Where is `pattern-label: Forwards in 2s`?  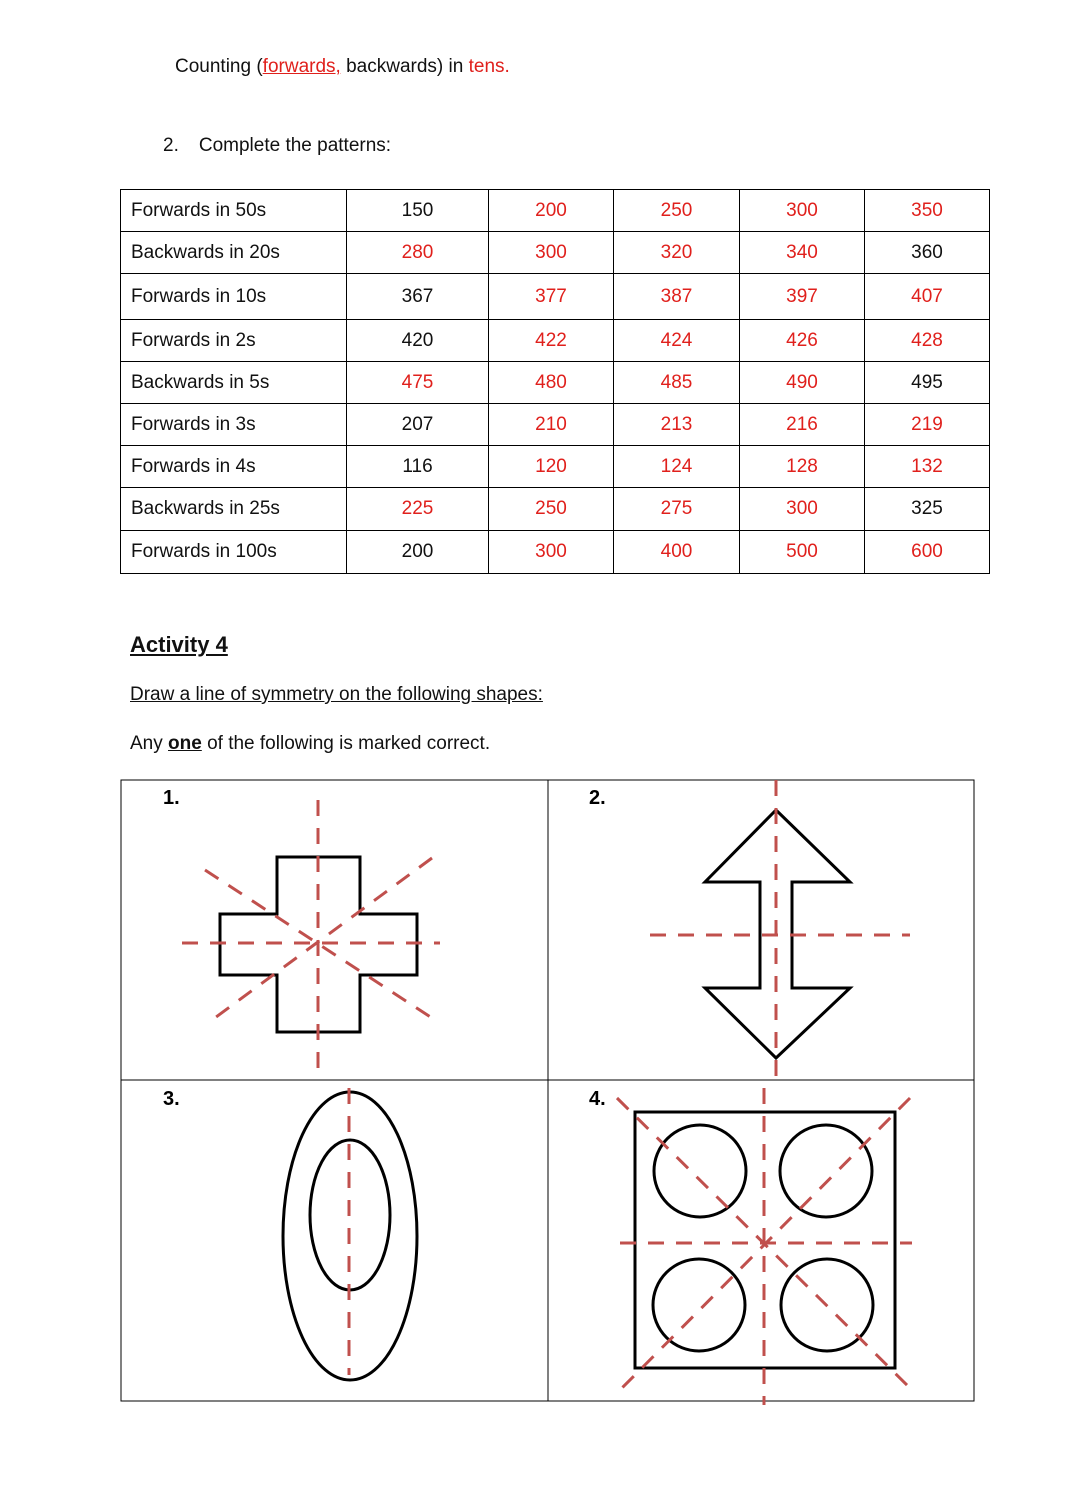
pattern-label: Forwards in 2s is located at coordinates (233, 340).